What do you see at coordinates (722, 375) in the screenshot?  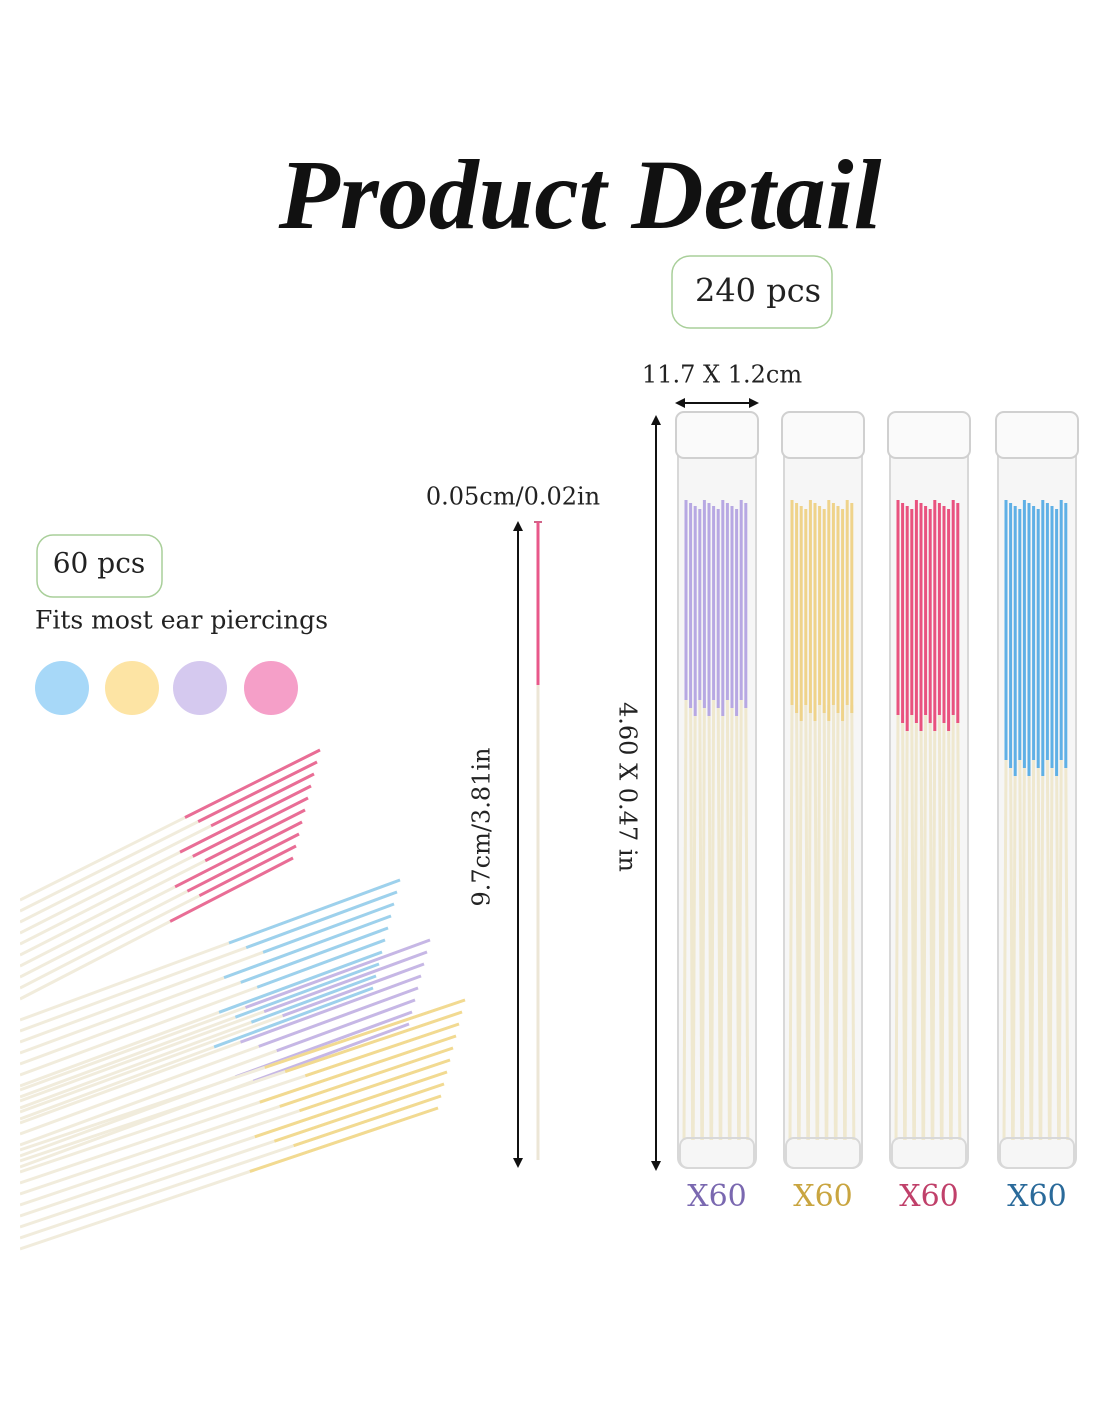 I see `tube-size: 11.7 X 1.2cm` at bounding box center [722, 375].